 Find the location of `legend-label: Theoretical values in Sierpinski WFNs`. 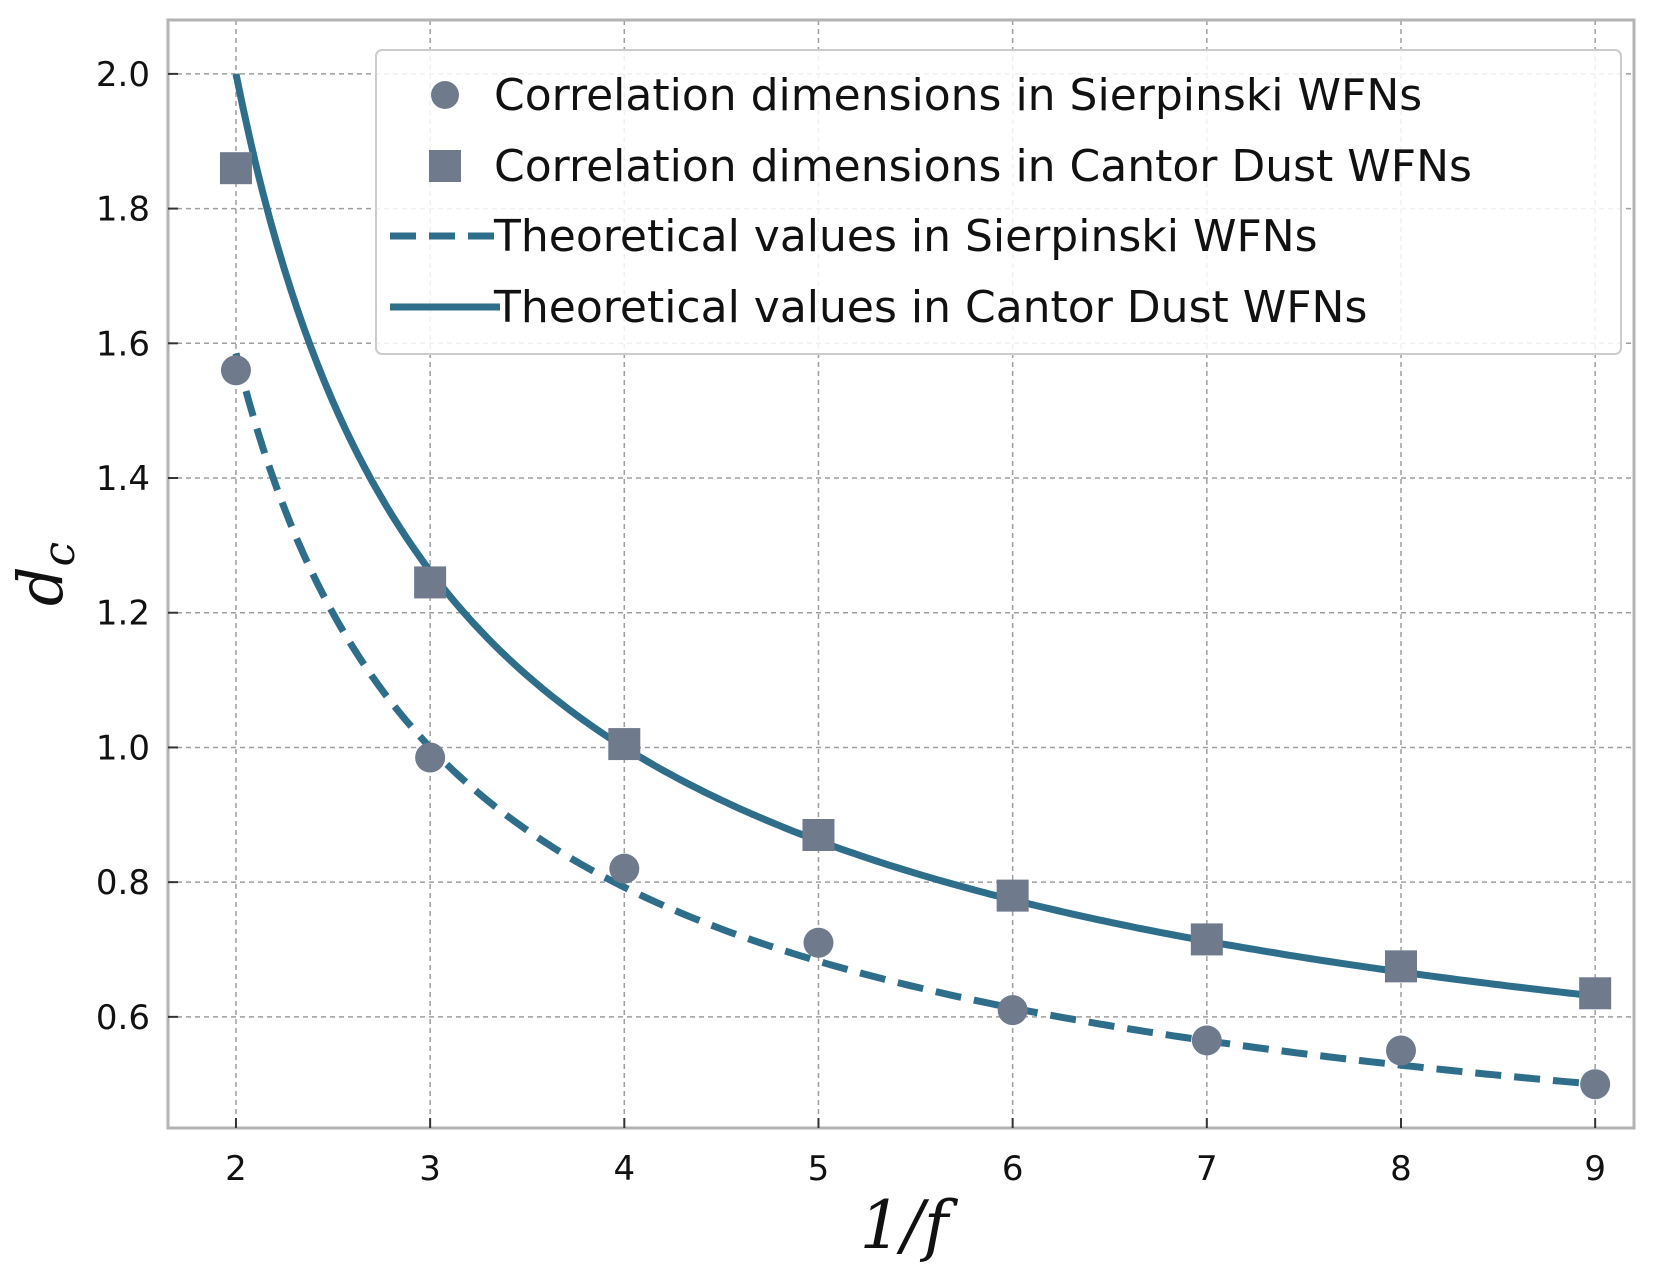

legend-label: Theoretical values in Sierpinski WFNs is located at coordinates (905, 236).